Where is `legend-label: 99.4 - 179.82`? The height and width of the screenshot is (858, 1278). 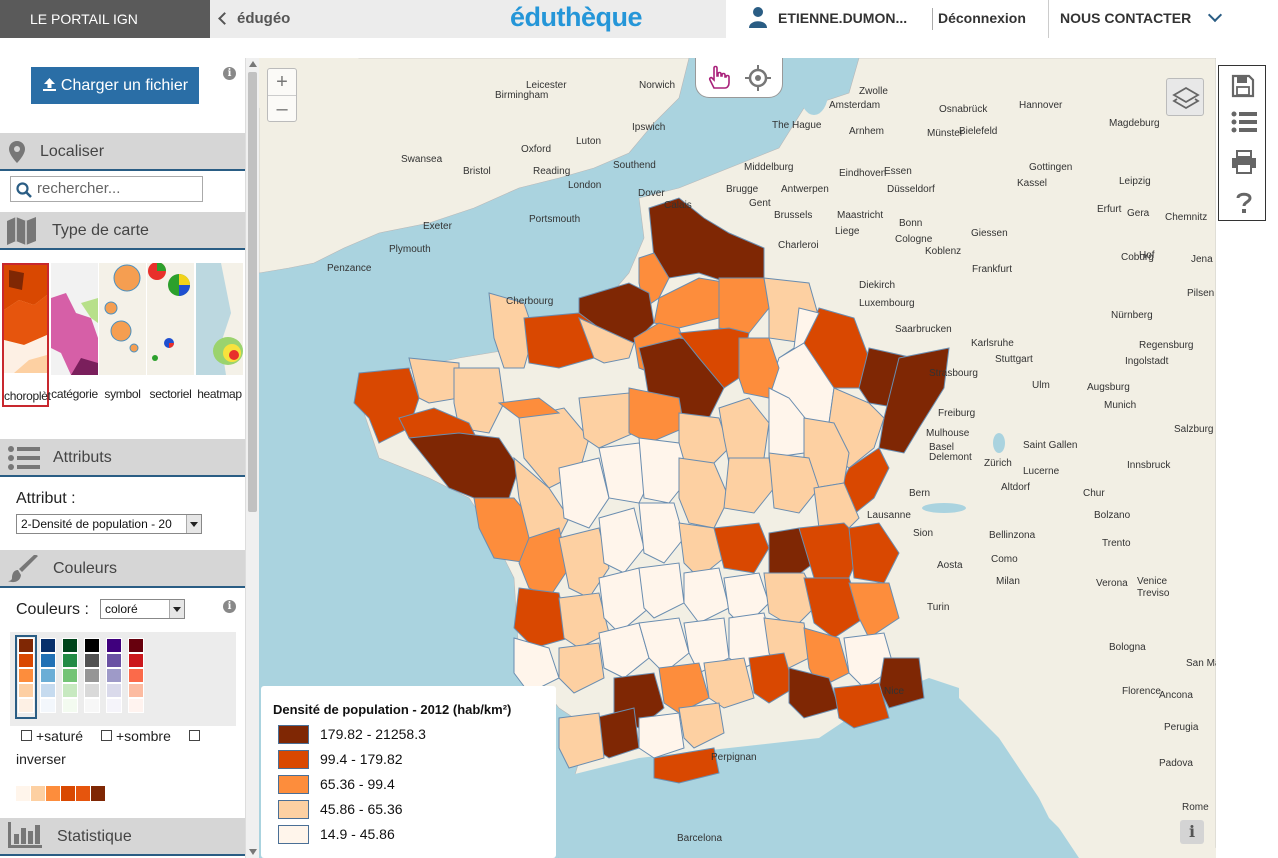
legend-label: 99.4 - 179.82 is located at coordinates (361, 759).